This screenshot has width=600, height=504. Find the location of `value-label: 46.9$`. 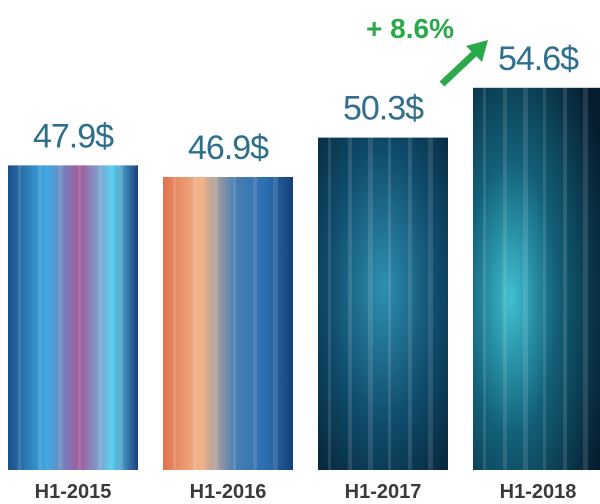

value-label: 46.9$ is located at coordinates (228, 148).